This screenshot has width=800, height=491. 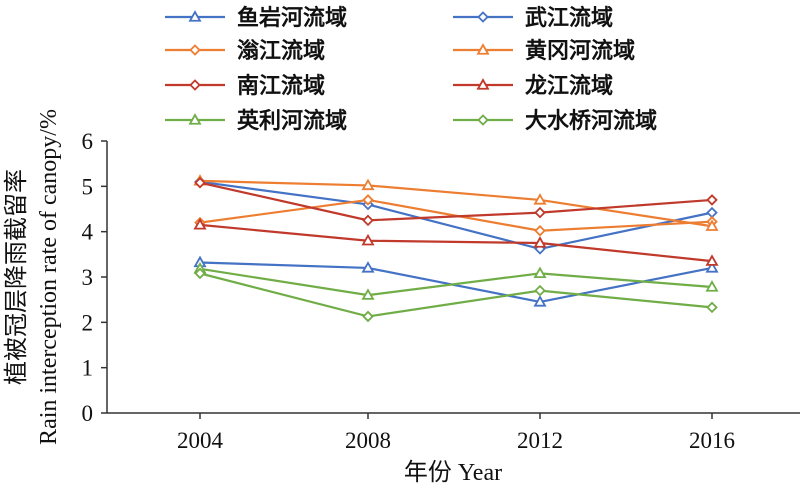 I want to click on legend-label: 鱼岩河流域, so click(x=292, y=18).